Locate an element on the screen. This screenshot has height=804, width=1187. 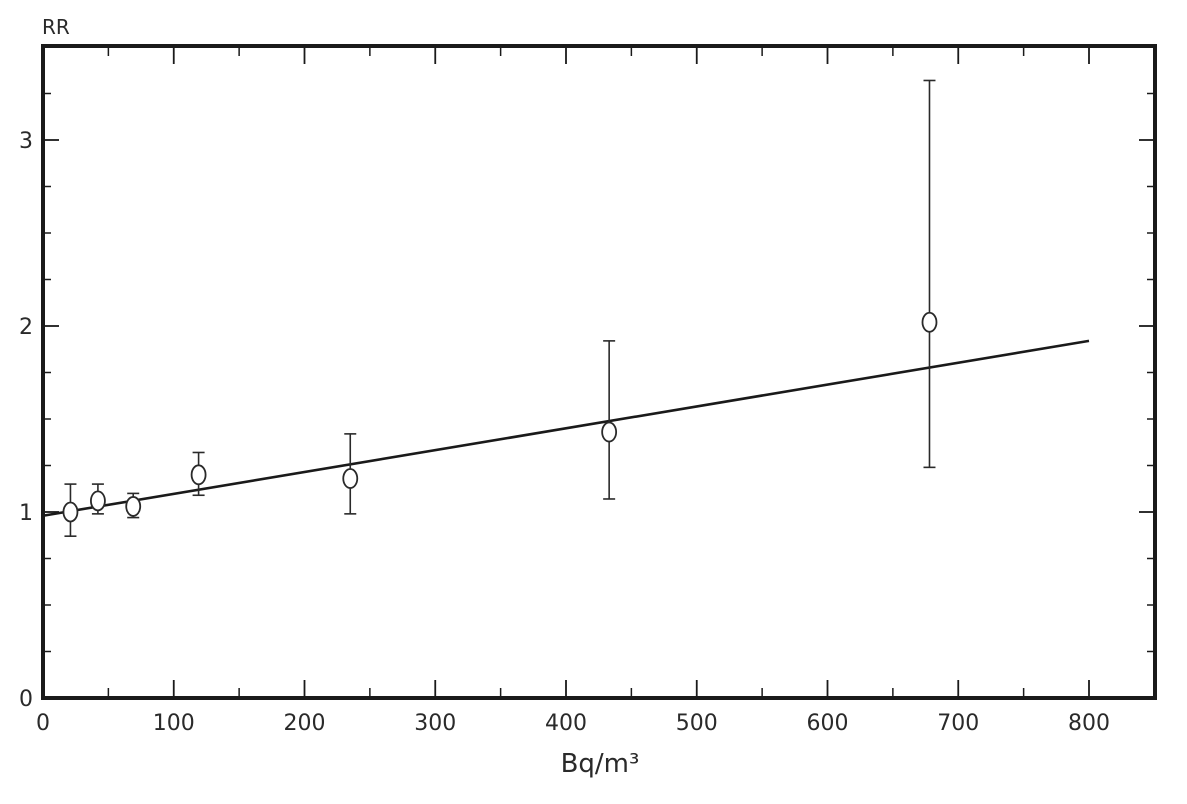
x-tick-label: 0 is located at coordinates (43, 723).